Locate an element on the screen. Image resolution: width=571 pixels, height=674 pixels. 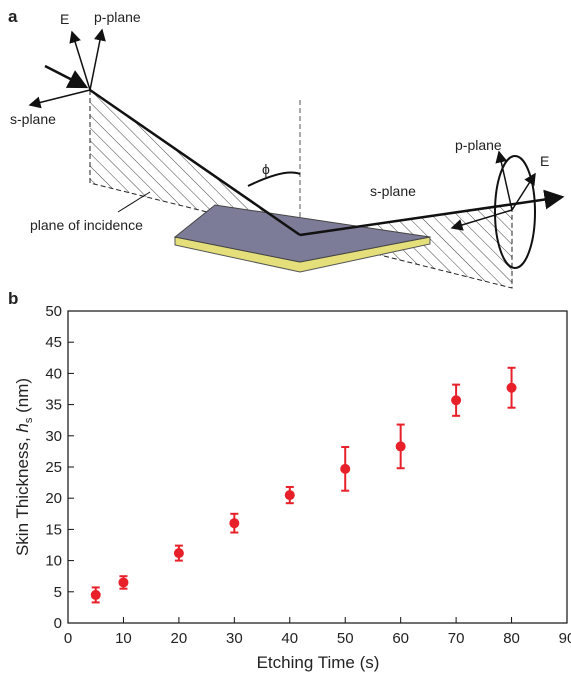
x-tick-label: 20 is located at coordinates (179, 638).